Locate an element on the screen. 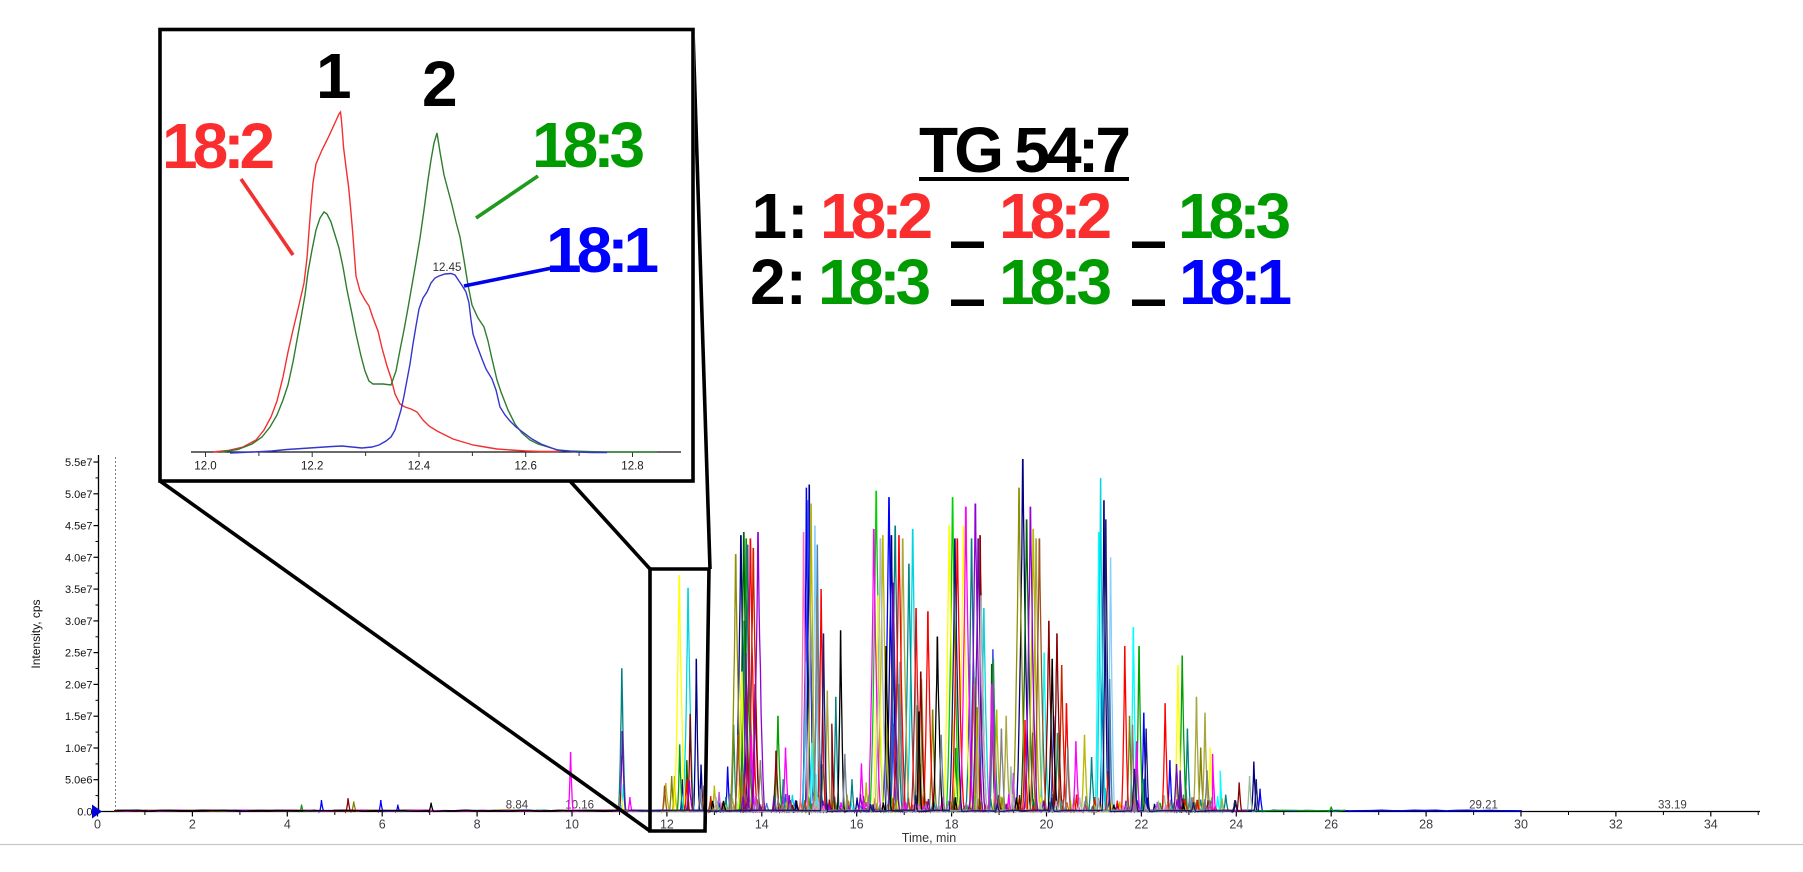 The image size is (1803, 872). svg-text: 24 is located at coordinates (1236, 825).